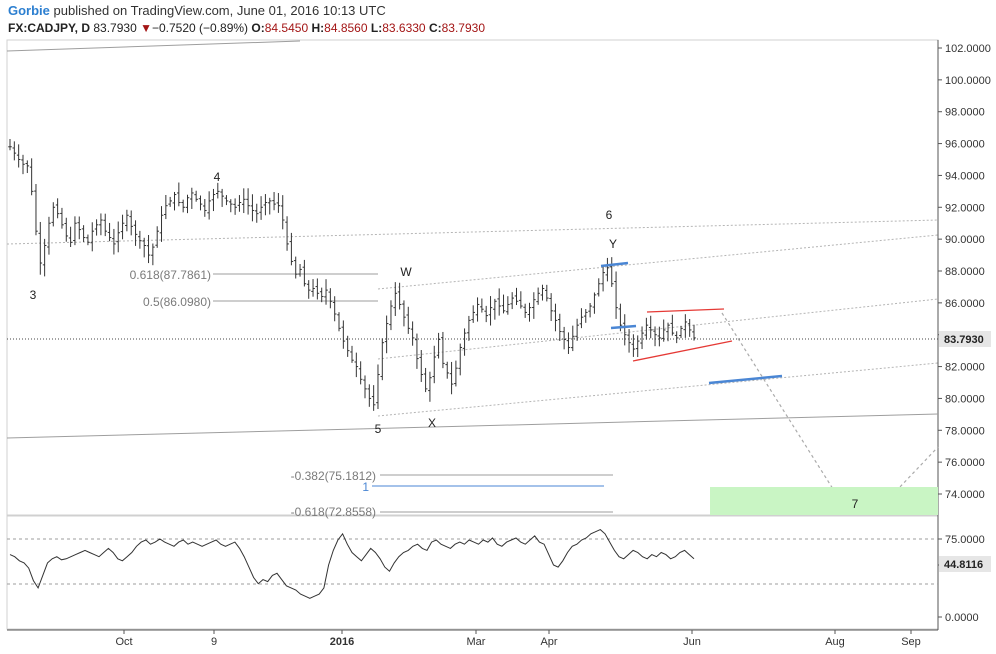 The height and width of the screenshot is (654, 996). I want to click on price-tick-label: 86.0000, so click(965, 304).